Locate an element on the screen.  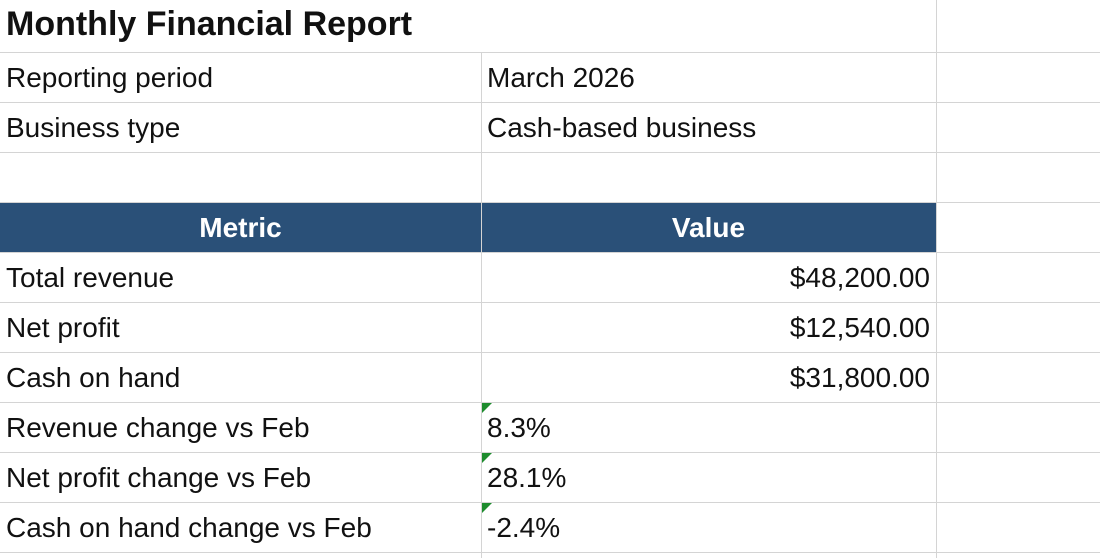
metric-name: Net profit change vs Feb is located at coordinates (159, 477).